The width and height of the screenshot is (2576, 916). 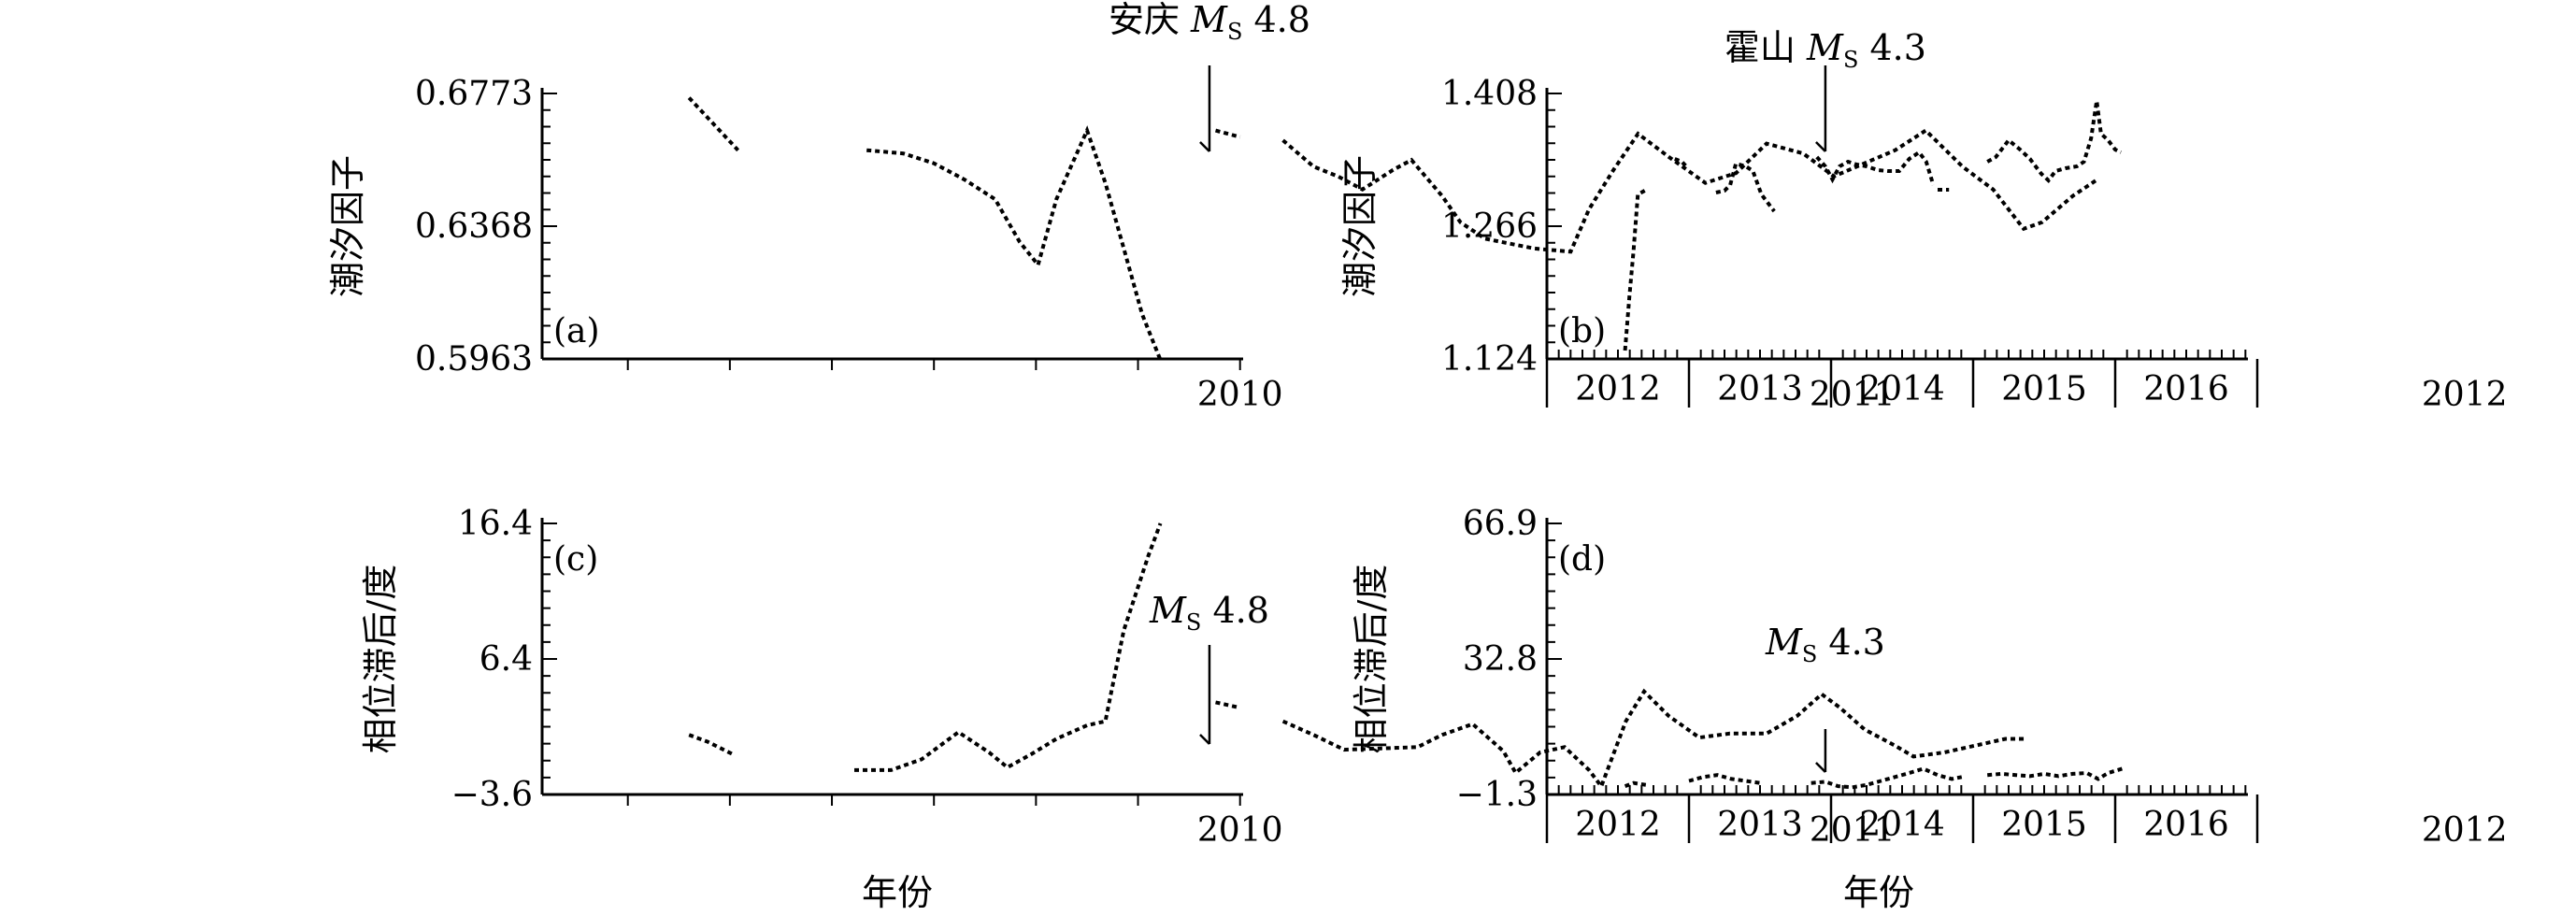 I want to click on earthquake-annotation: MS 4.3, so click(x=1825, y=644).